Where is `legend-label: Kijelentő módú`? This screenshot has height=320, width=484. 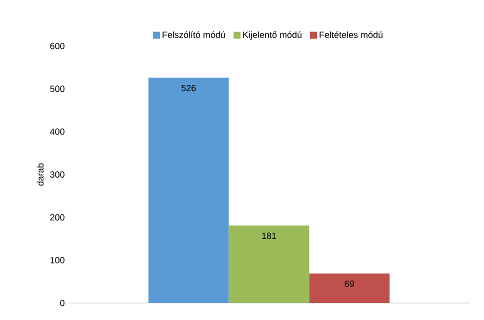 legend-label: Kijelentő módú is located at coordinates (272, 35).